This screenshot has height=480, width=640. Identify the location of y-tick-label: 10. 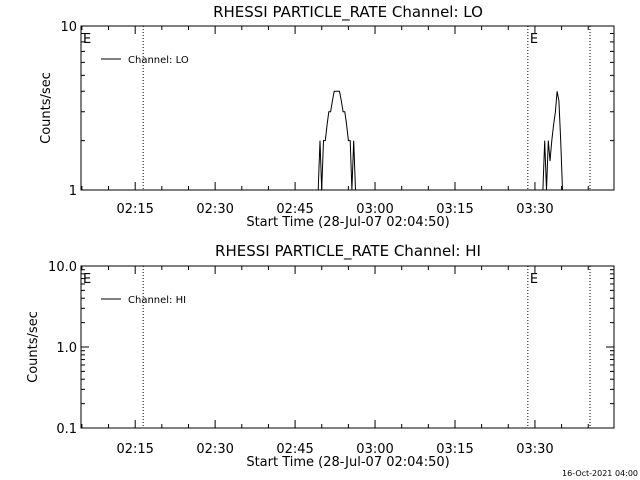
(68, 27).